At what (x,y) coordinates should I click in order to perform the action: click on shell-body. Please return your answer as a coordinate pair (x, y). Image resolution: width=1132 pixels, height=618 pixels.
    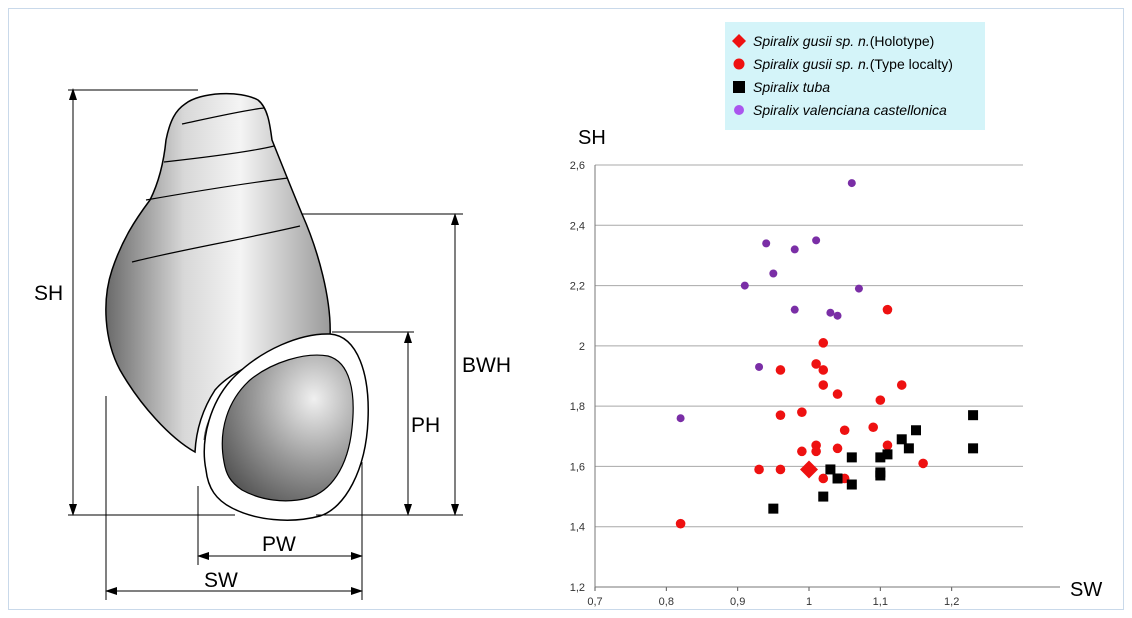
    Looking at the image, I should click on (218, 273).